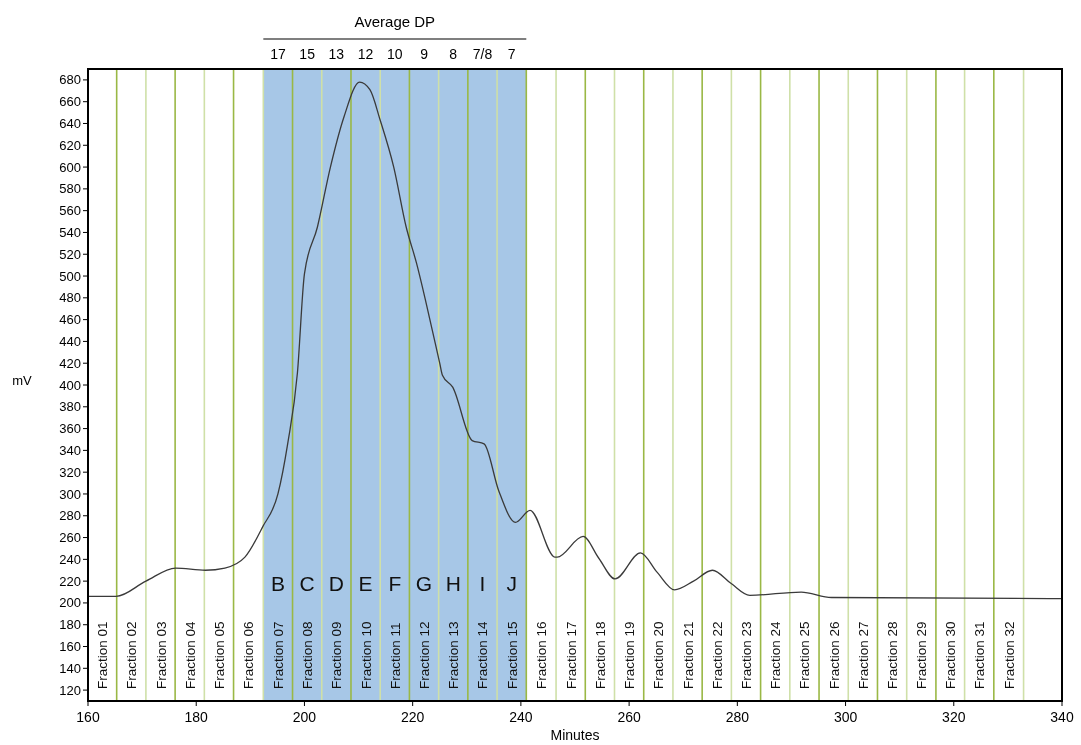 This screenshot has height=745, width=1081. What do you see at coordinates (219, 655) in the screenshot?
I see `ref-line-label: Fraction 05` at bounding box center [219, 655].